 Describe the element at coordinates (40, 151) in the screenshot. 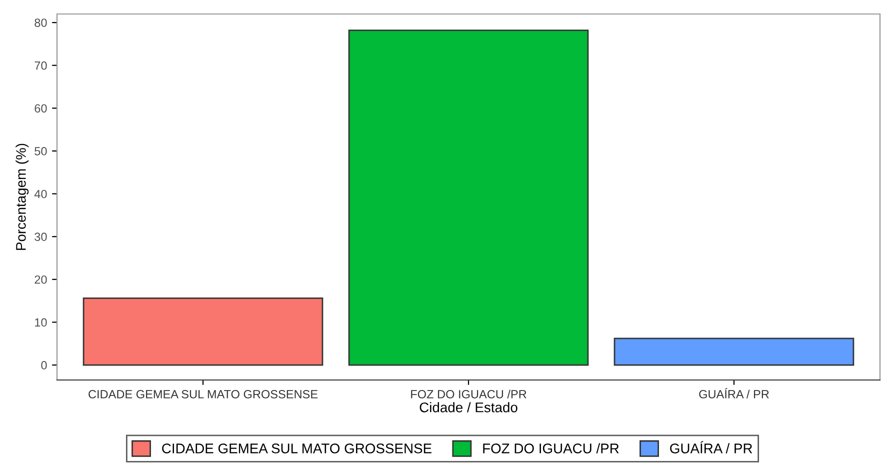

I see `y-tick-label: 50` at that location.